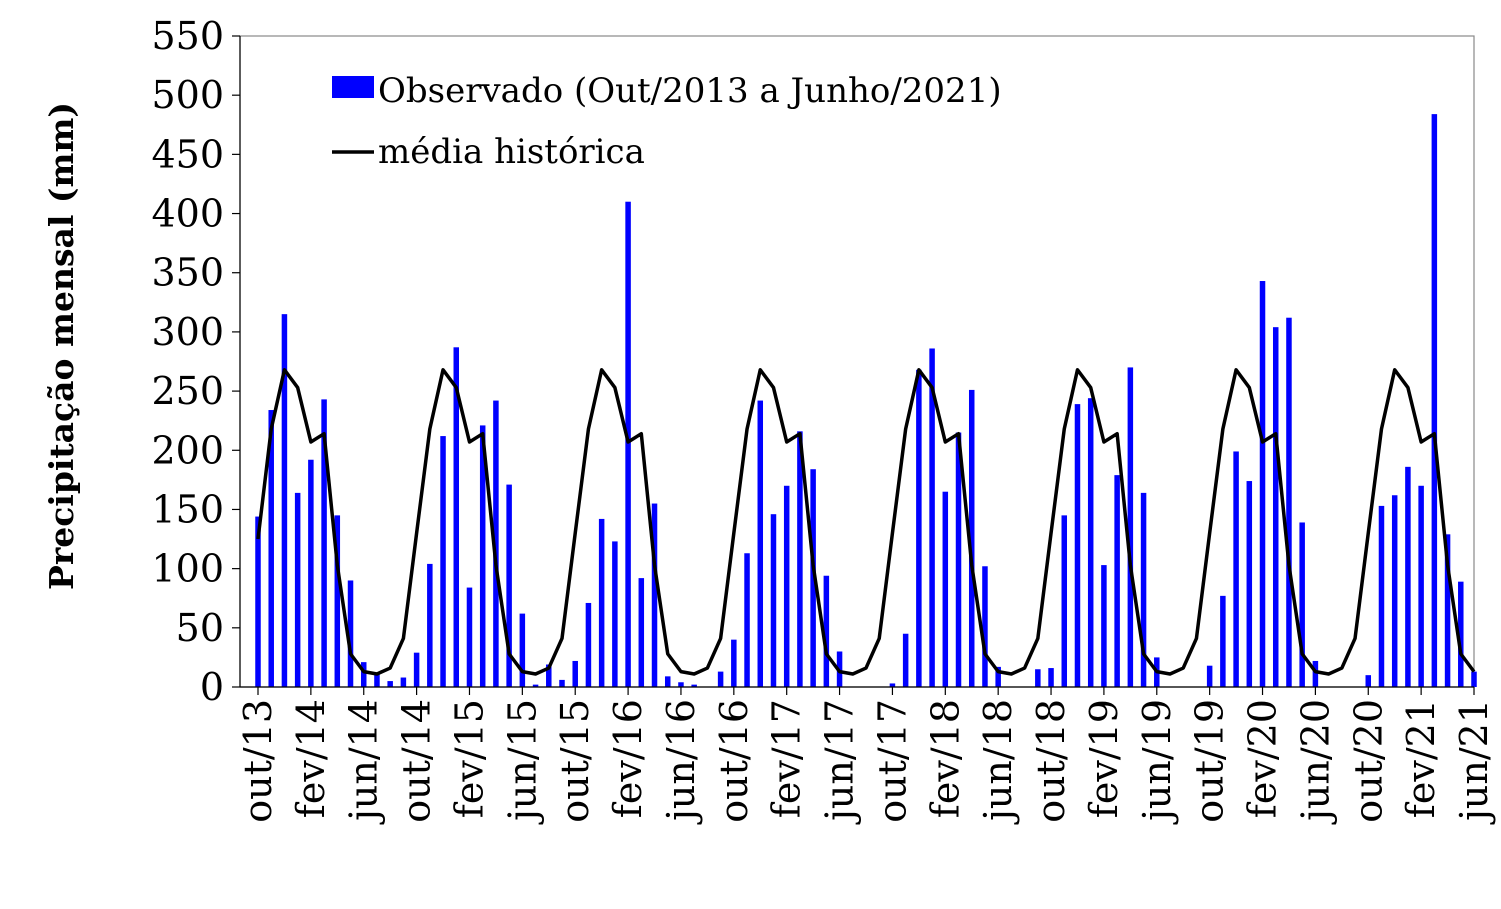 This screenshot has height=909, width=1501. I want to click on y-tick-label-50: 50, so click(200, 628).